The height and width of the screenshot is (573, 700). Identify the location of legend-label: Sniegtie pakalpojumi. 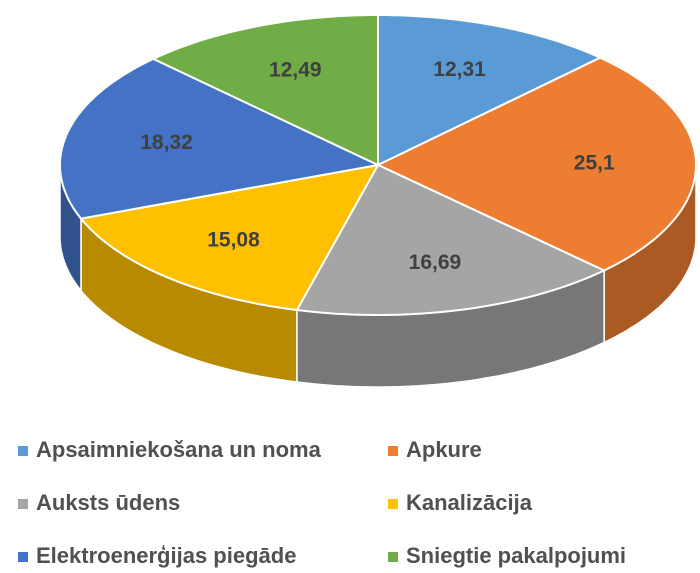
(516, 555).